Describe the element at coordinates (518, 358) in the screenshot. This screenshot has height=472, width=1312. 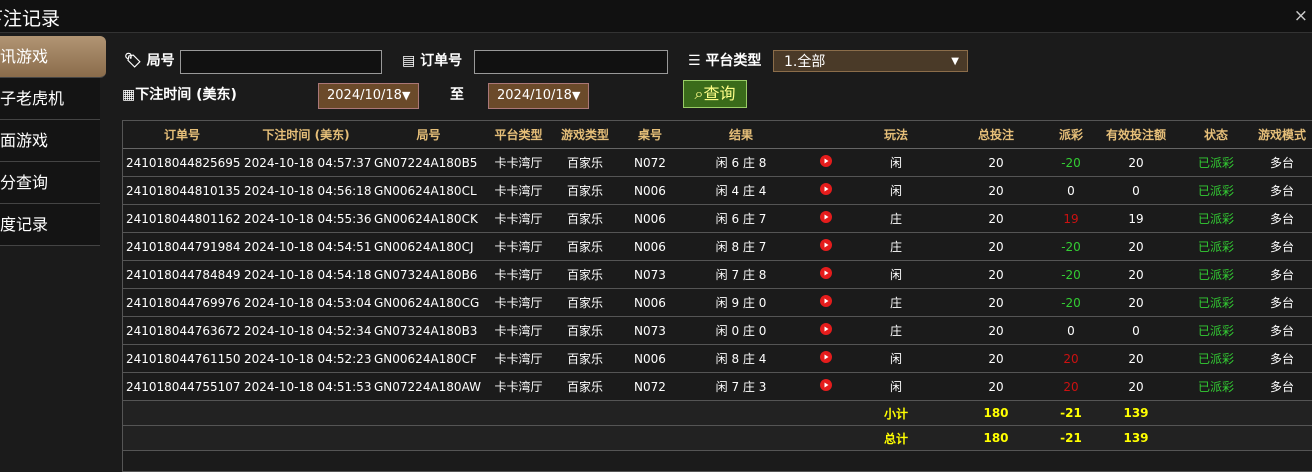
I see `cell: 卡卡湾厅` at that location.